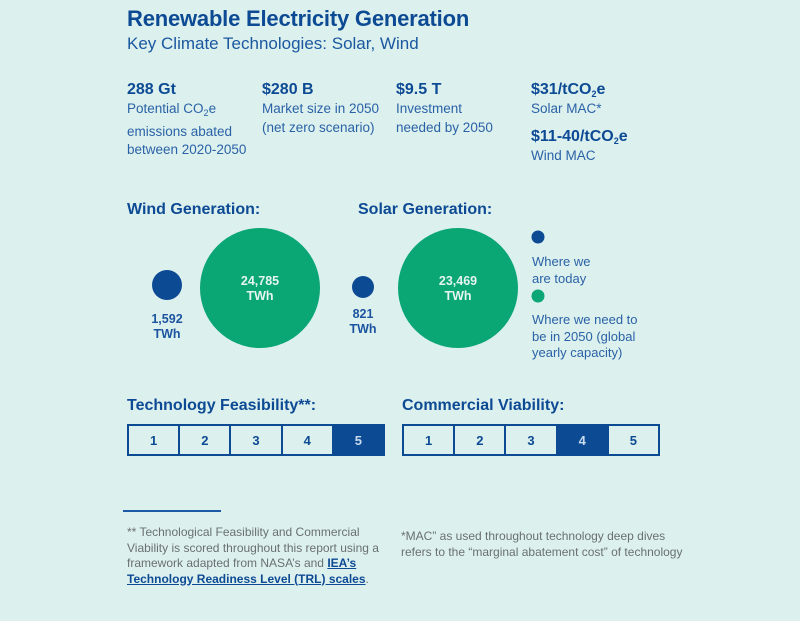 The width and height of the screenshot is (800, 621). Describe the element at coordinates (583, 440) in the screenshot. I see `viability-level-4: 4` at that location.